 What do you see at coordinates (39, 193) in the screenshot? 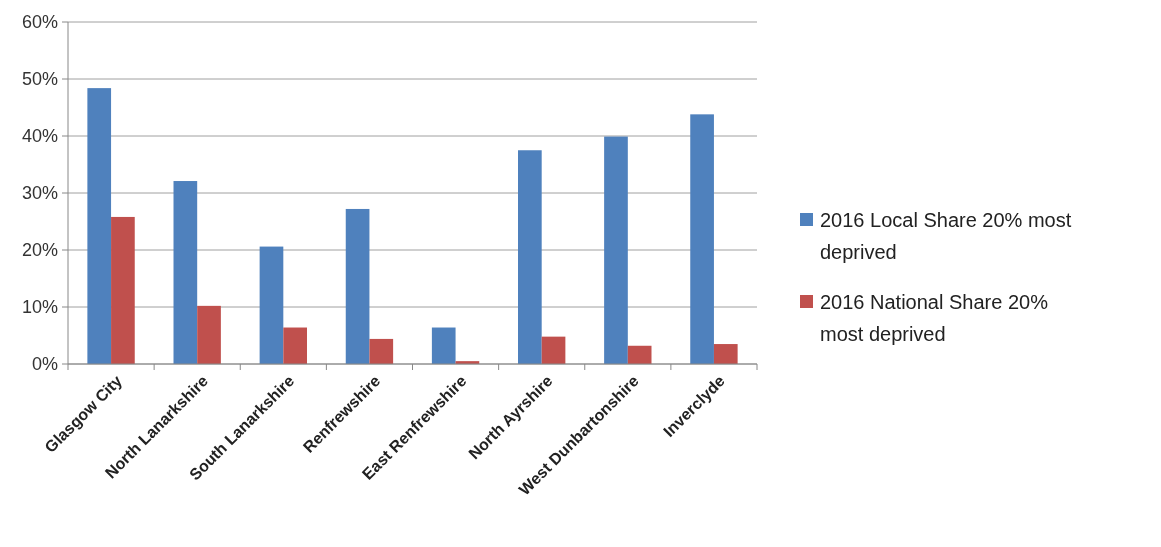
I see `y-tick-label: 30%` at bounding box center [39, 193].